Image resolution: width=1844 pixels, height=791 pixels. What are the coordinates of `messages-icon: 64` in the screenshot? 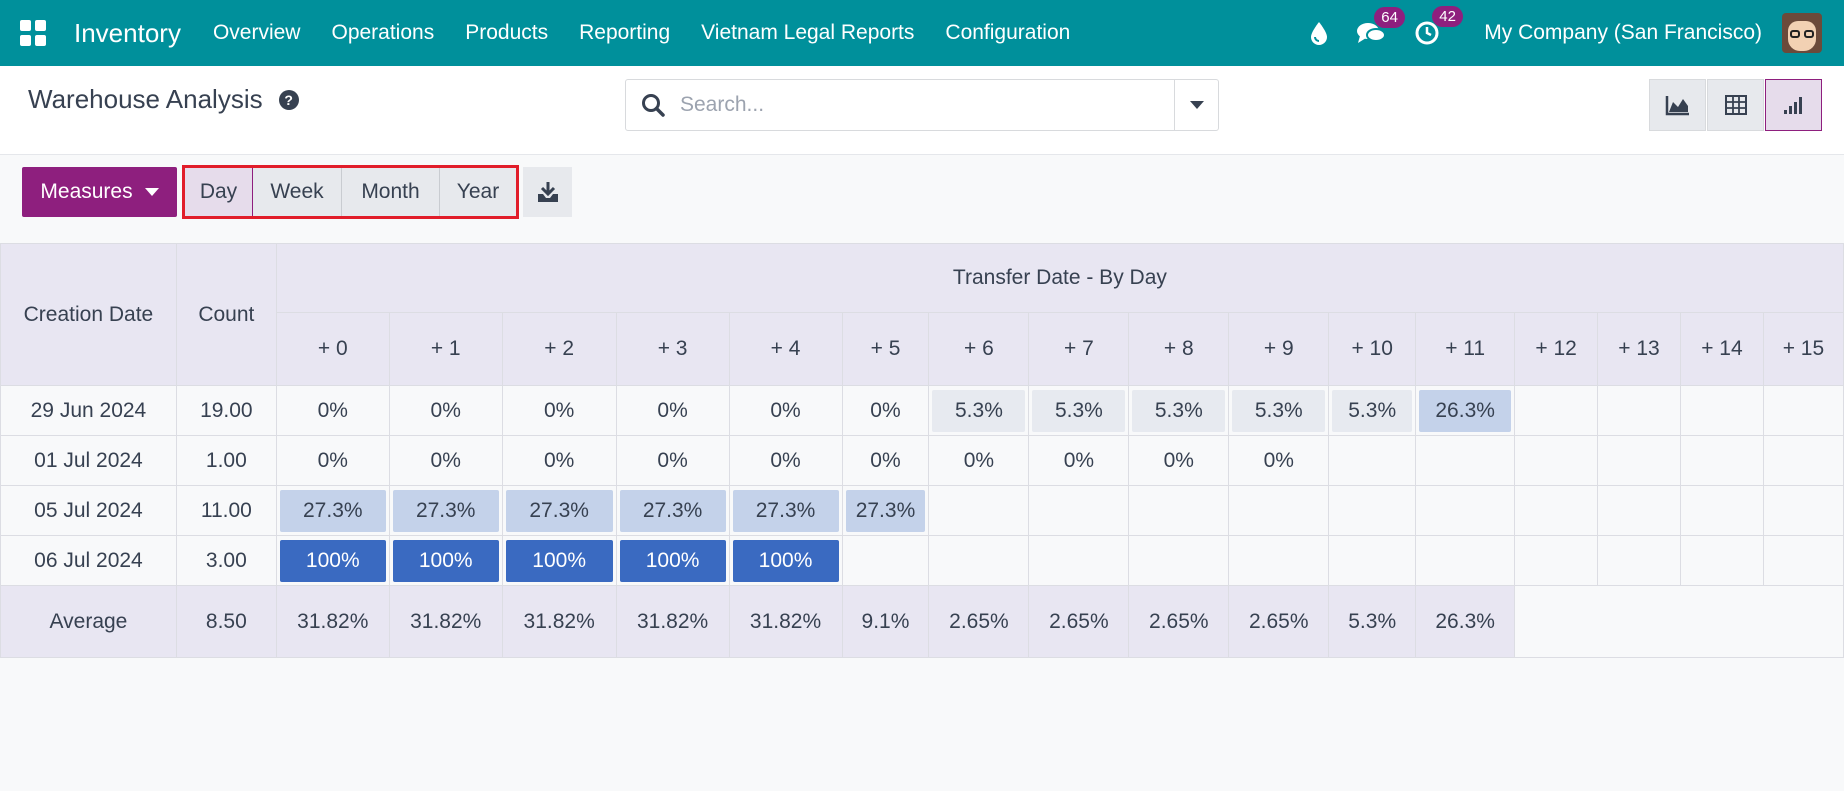 It's located at (1380, 26).